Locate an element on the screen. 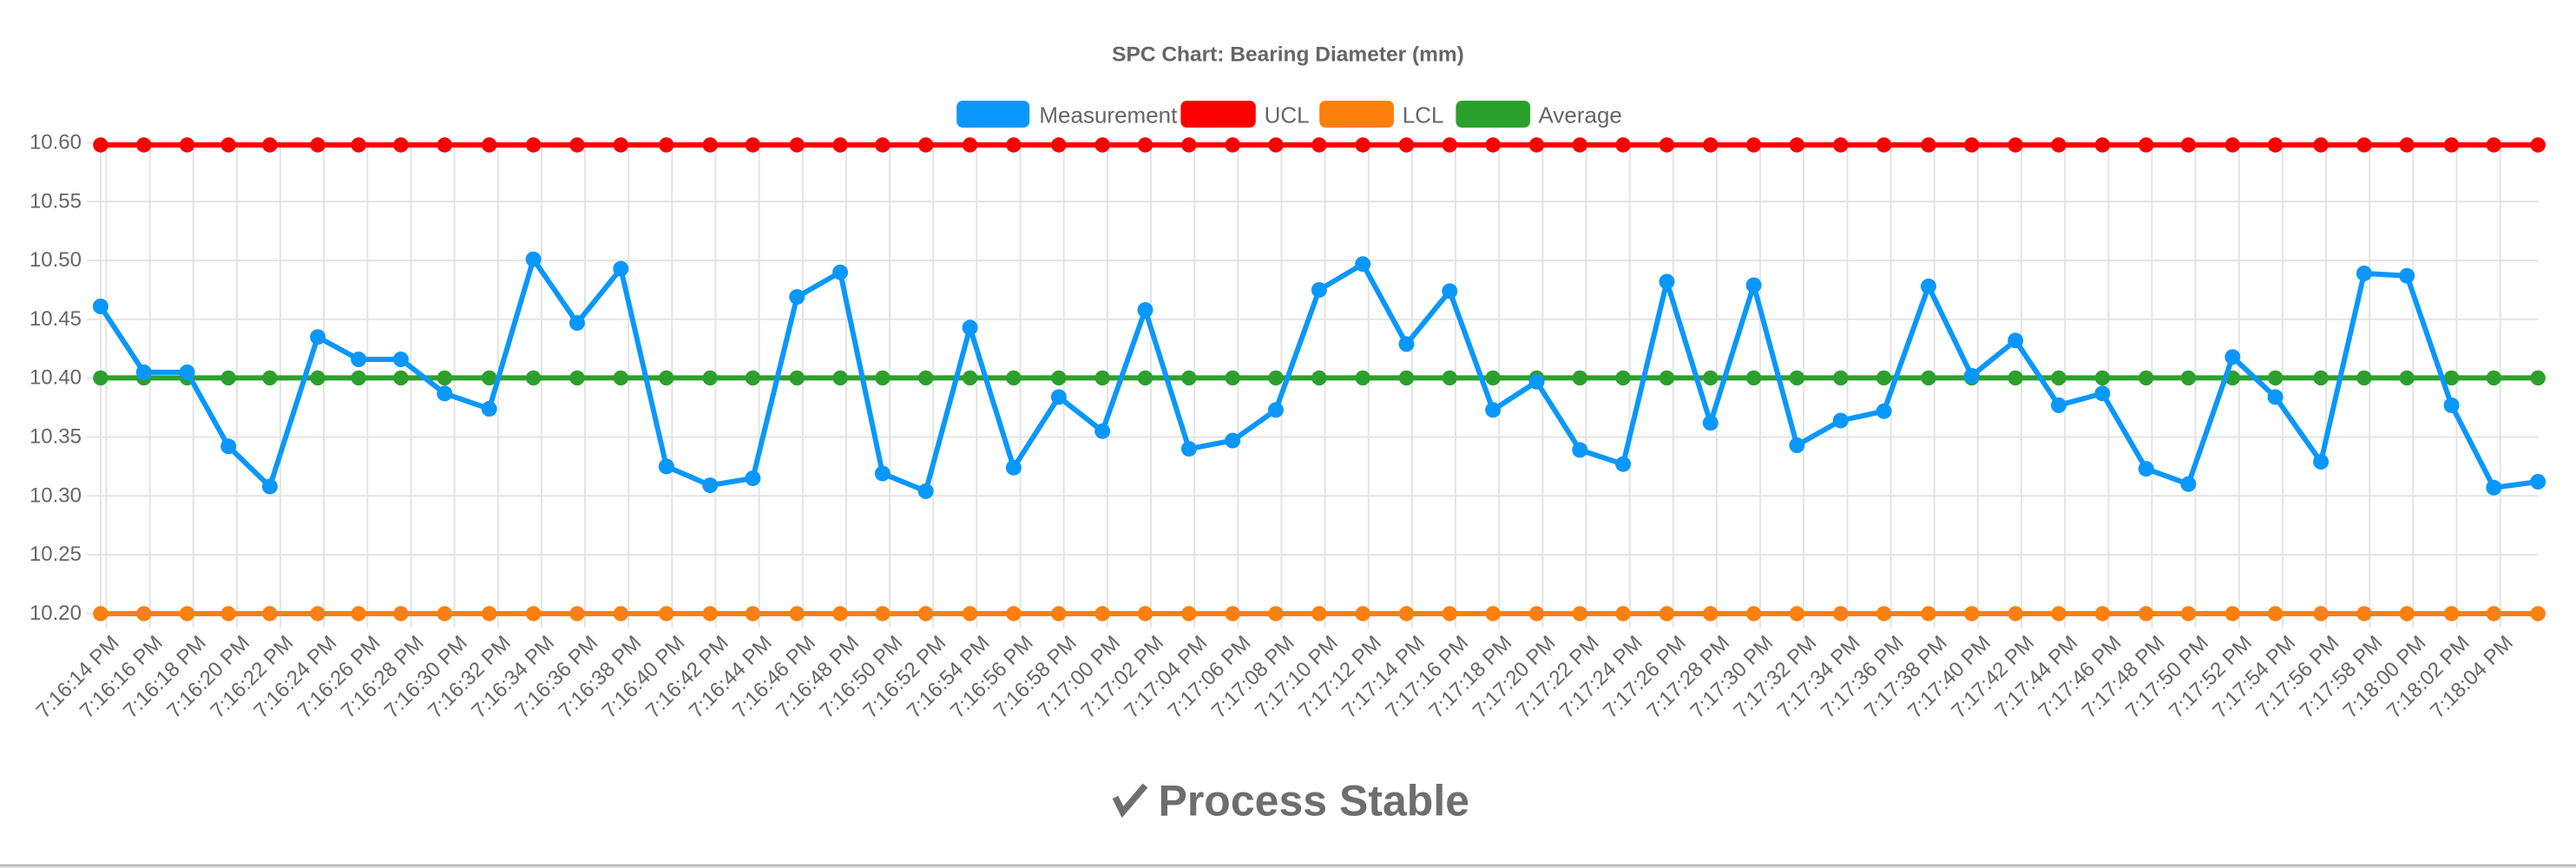 The height and width of the screenshot is (868, 2576). svg-text: 10.30 is located at coordinates (56, 495).